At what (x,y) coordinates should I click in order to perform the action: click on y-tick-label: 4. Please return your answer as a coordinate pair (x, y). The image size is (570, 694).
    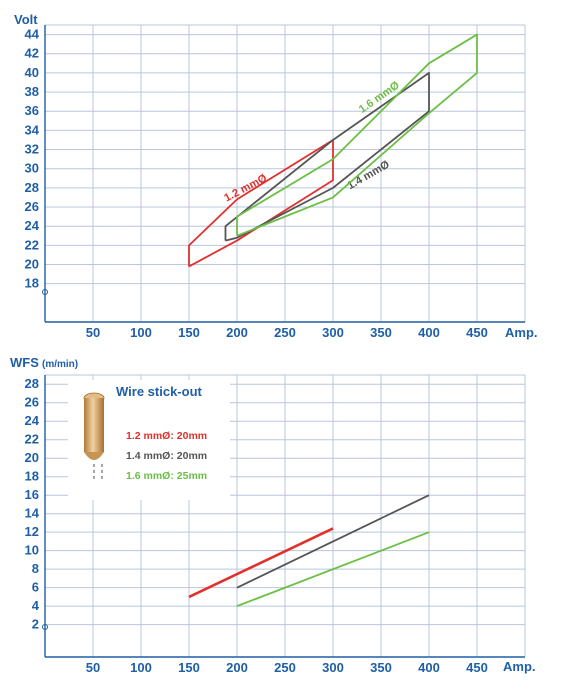
    Looking at the image, I should click on (36, 605).